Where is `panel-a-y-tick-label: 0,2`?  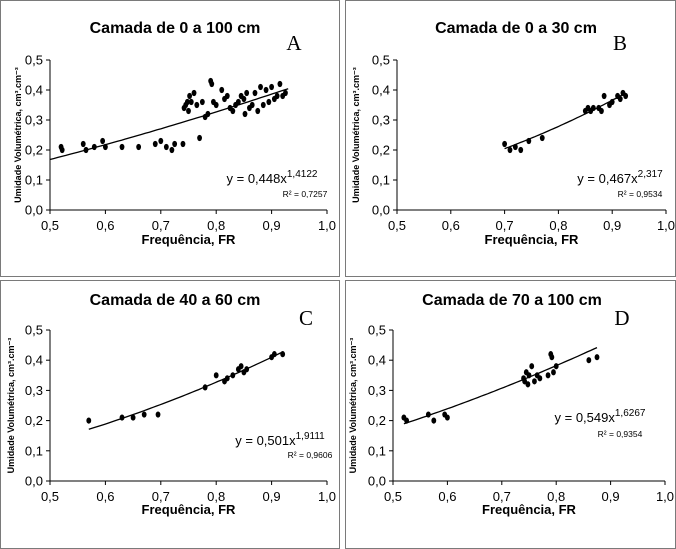
panel-a-y-tick-label: 0,2 is located at coordinates (34, 150).